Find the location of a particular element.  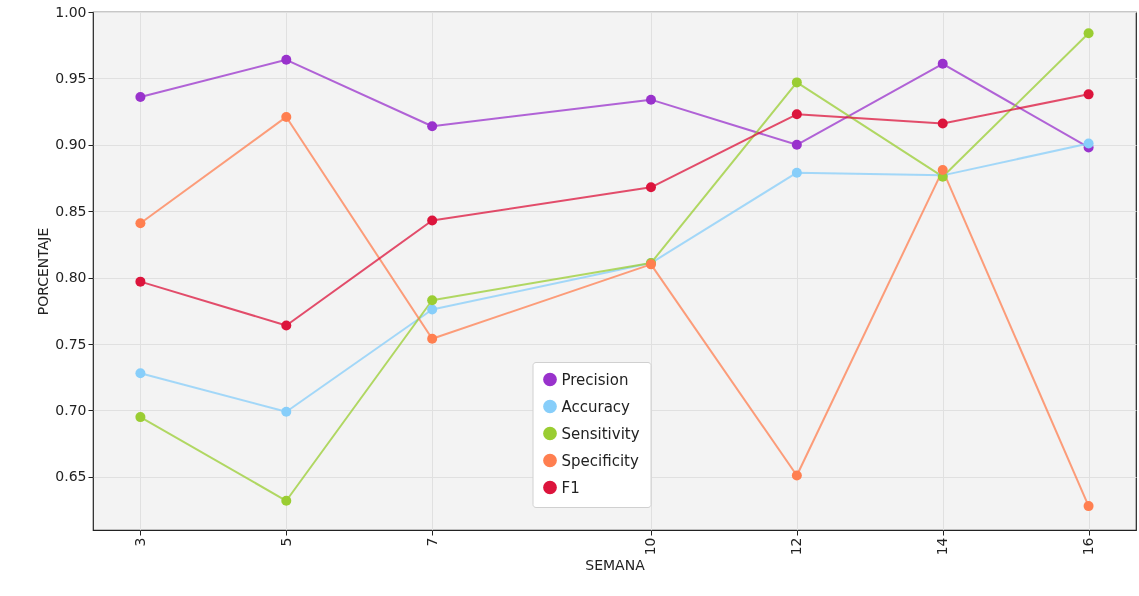

y-tick-label: 0.80 is located at coordinates (71, 277).